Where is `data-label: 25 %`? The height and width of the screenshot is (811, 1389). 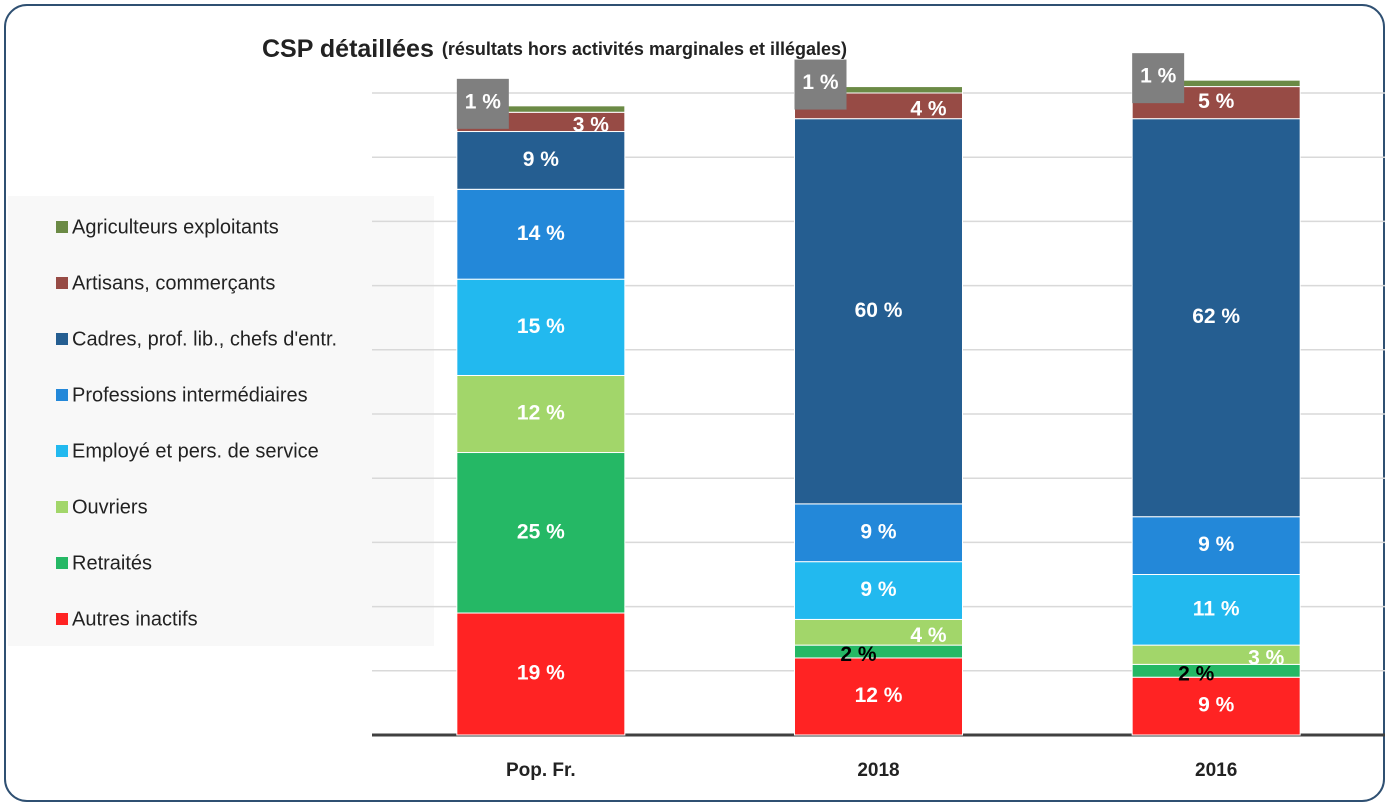
data-label: 25 % is located at coordinates (541, 531).